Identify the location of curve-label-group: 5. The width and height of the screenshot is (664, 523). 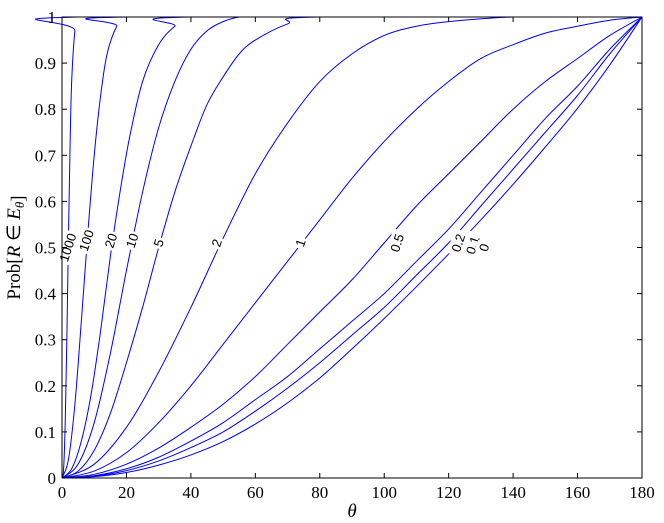
(158, 243).